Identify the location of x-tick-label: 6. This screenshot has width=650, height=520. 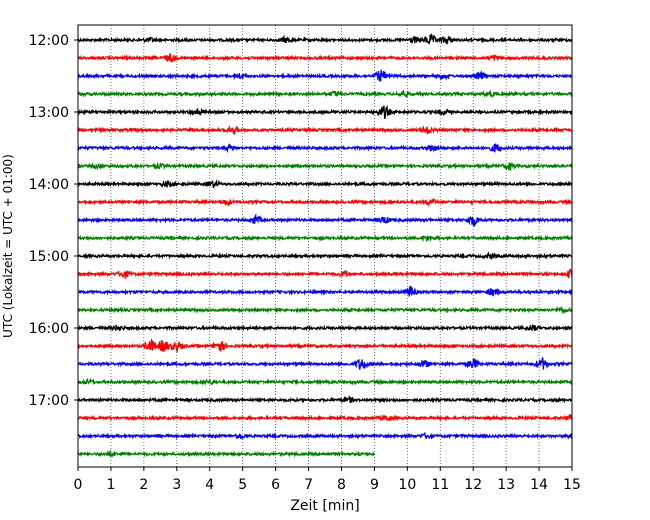
(275, 485).